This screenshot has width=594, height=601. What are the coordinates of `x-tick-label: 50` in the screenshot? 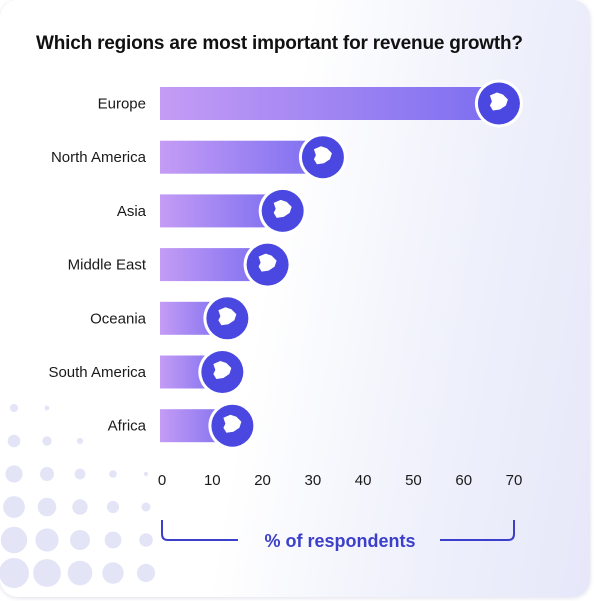 It's located at (413, 480).